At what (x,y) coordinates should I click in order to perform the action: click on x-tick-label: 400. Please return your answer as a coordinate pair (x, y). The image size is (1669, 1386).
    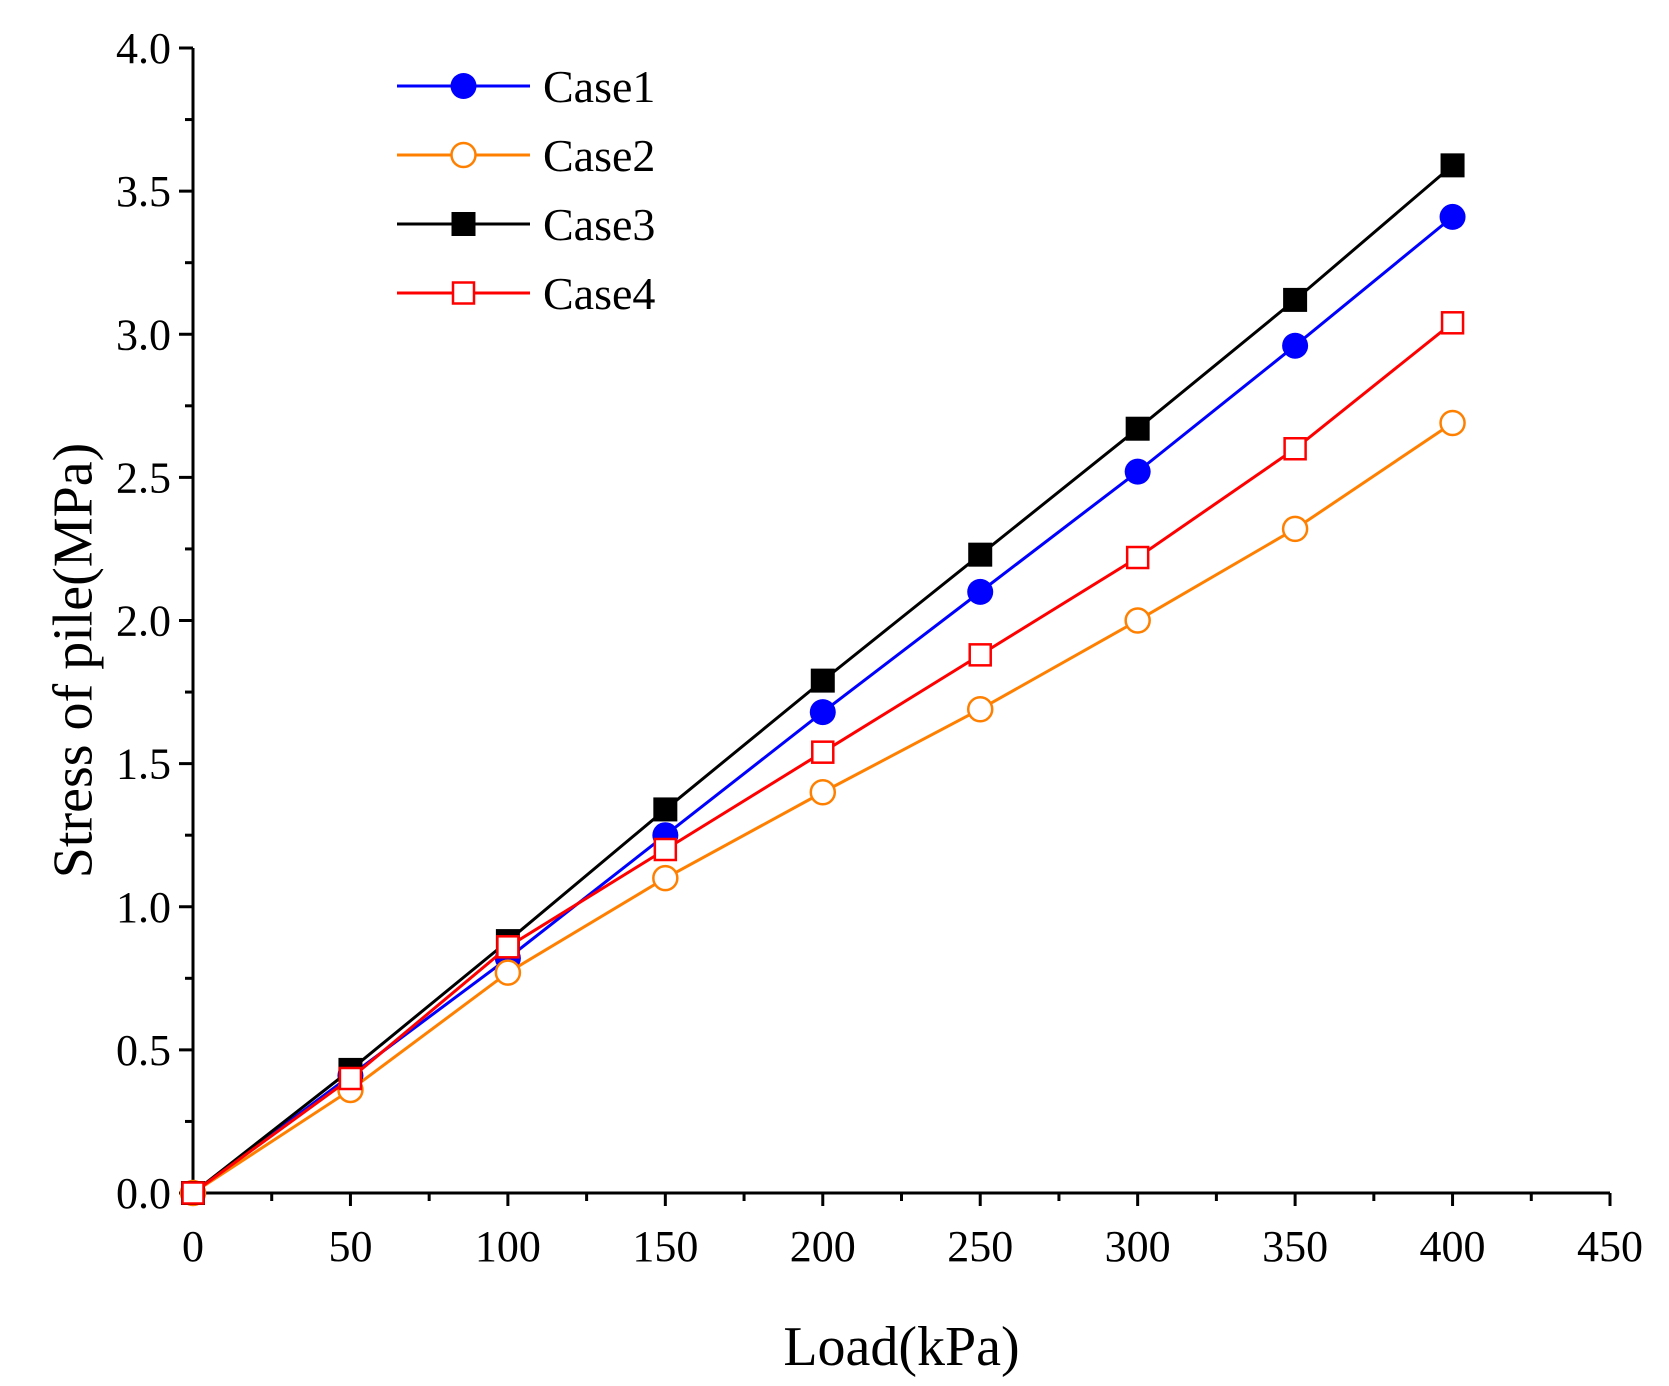
    Looking at the image, I should click on (1453, 1246).